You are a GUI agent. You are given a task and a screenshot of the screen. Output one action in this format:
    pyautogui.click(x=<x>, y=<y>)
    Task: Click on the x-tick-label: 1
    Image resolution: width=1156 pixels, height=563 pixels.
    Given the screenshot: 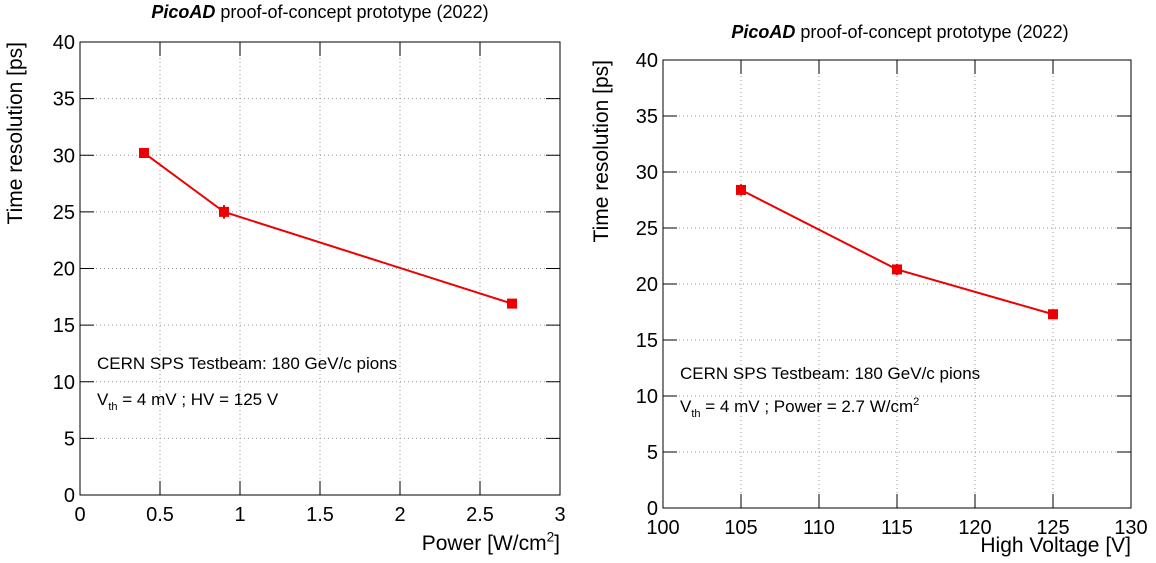 What is the action you would take?
    pyautogui.click(x=239, y=515)
    